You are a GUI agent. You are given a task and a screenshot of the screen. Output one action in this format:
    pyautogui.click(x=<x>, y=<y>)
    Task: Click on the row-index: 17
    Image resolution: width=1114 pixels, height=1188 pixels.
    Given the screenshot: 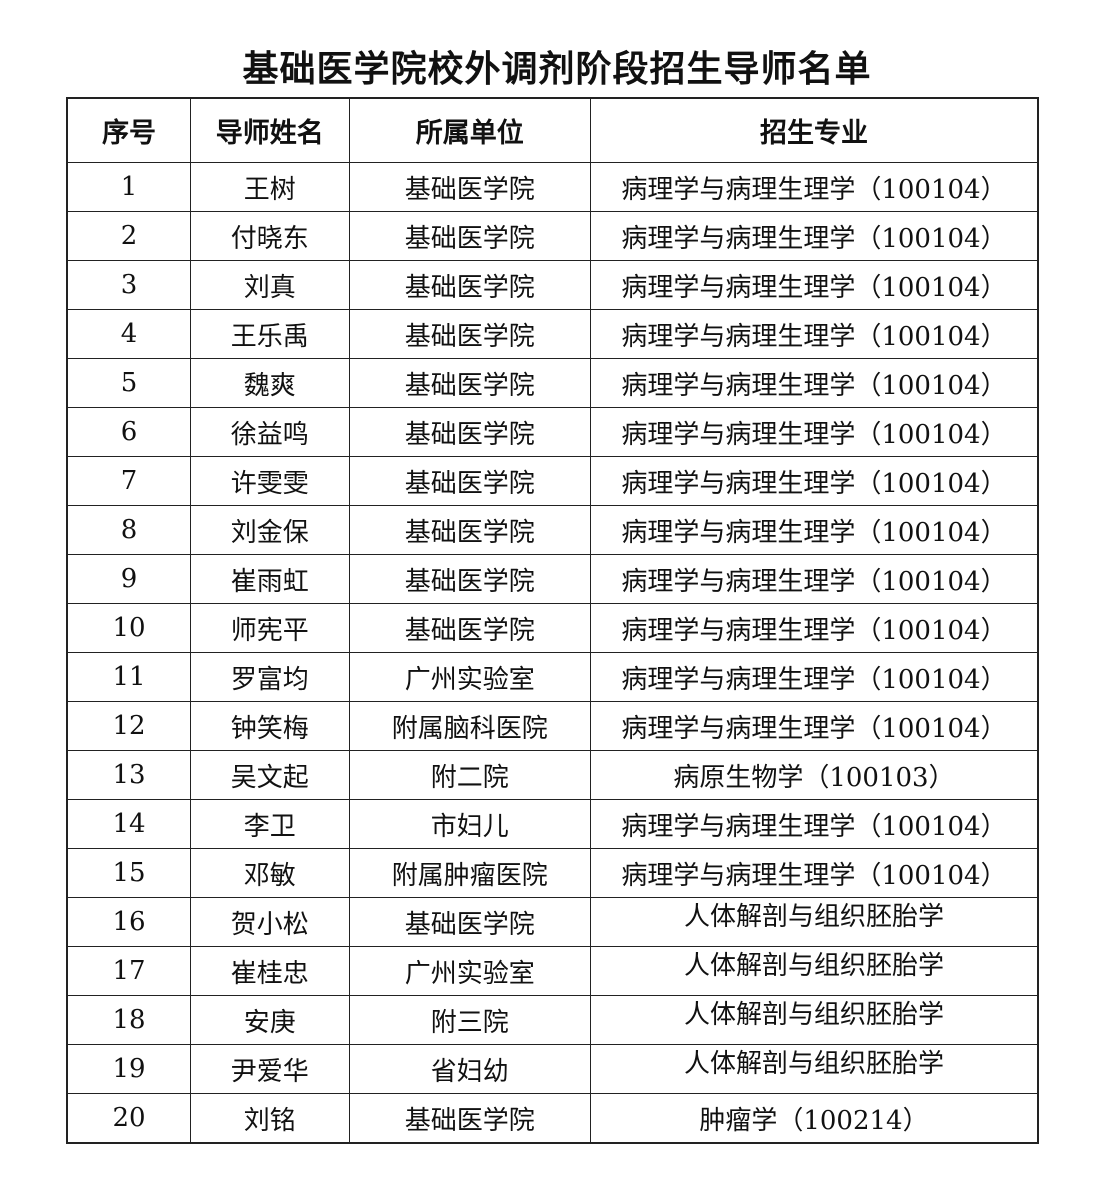 What is the action you would take?
    pyautogui.click(x=128, y=971)
    